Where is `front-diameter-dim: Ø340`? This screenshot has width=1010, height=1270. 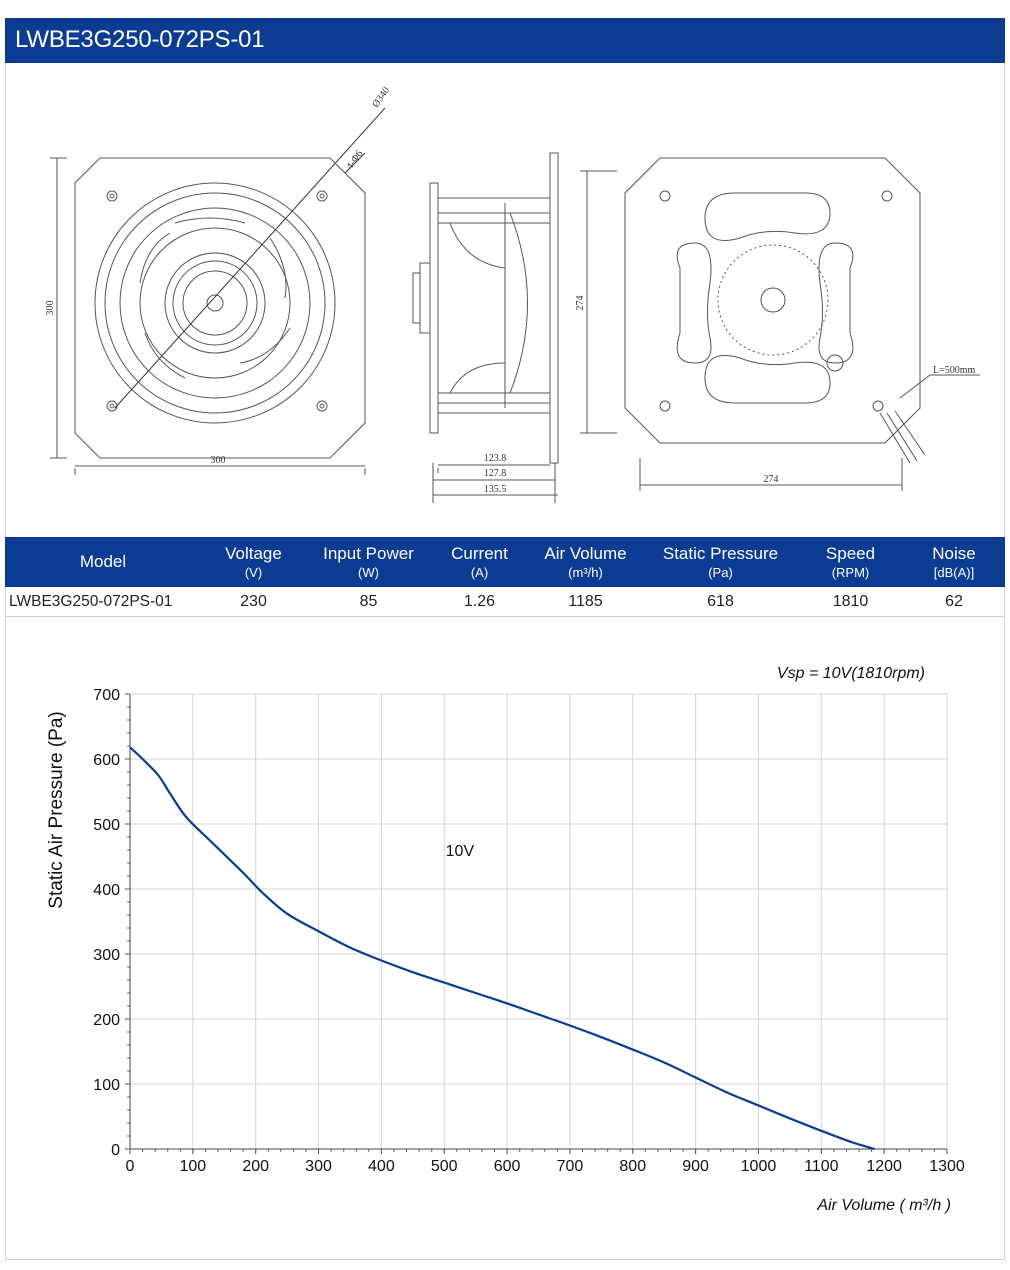 front-diameter-dim: Ø340 is located at coordinates (381, 97).